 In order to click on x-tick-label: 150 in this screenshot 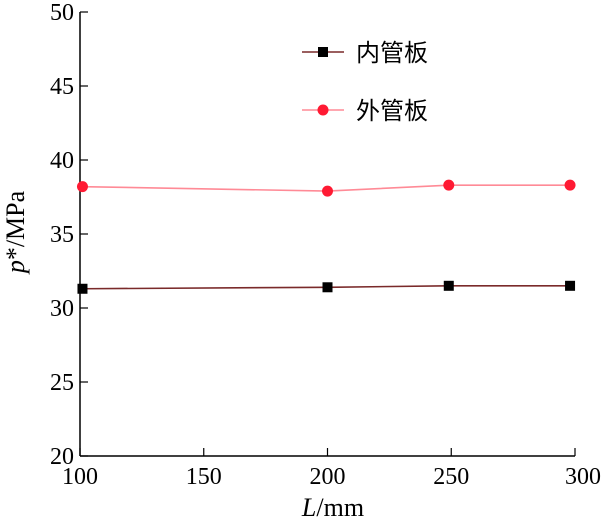, I will do `click(204, 477)`.